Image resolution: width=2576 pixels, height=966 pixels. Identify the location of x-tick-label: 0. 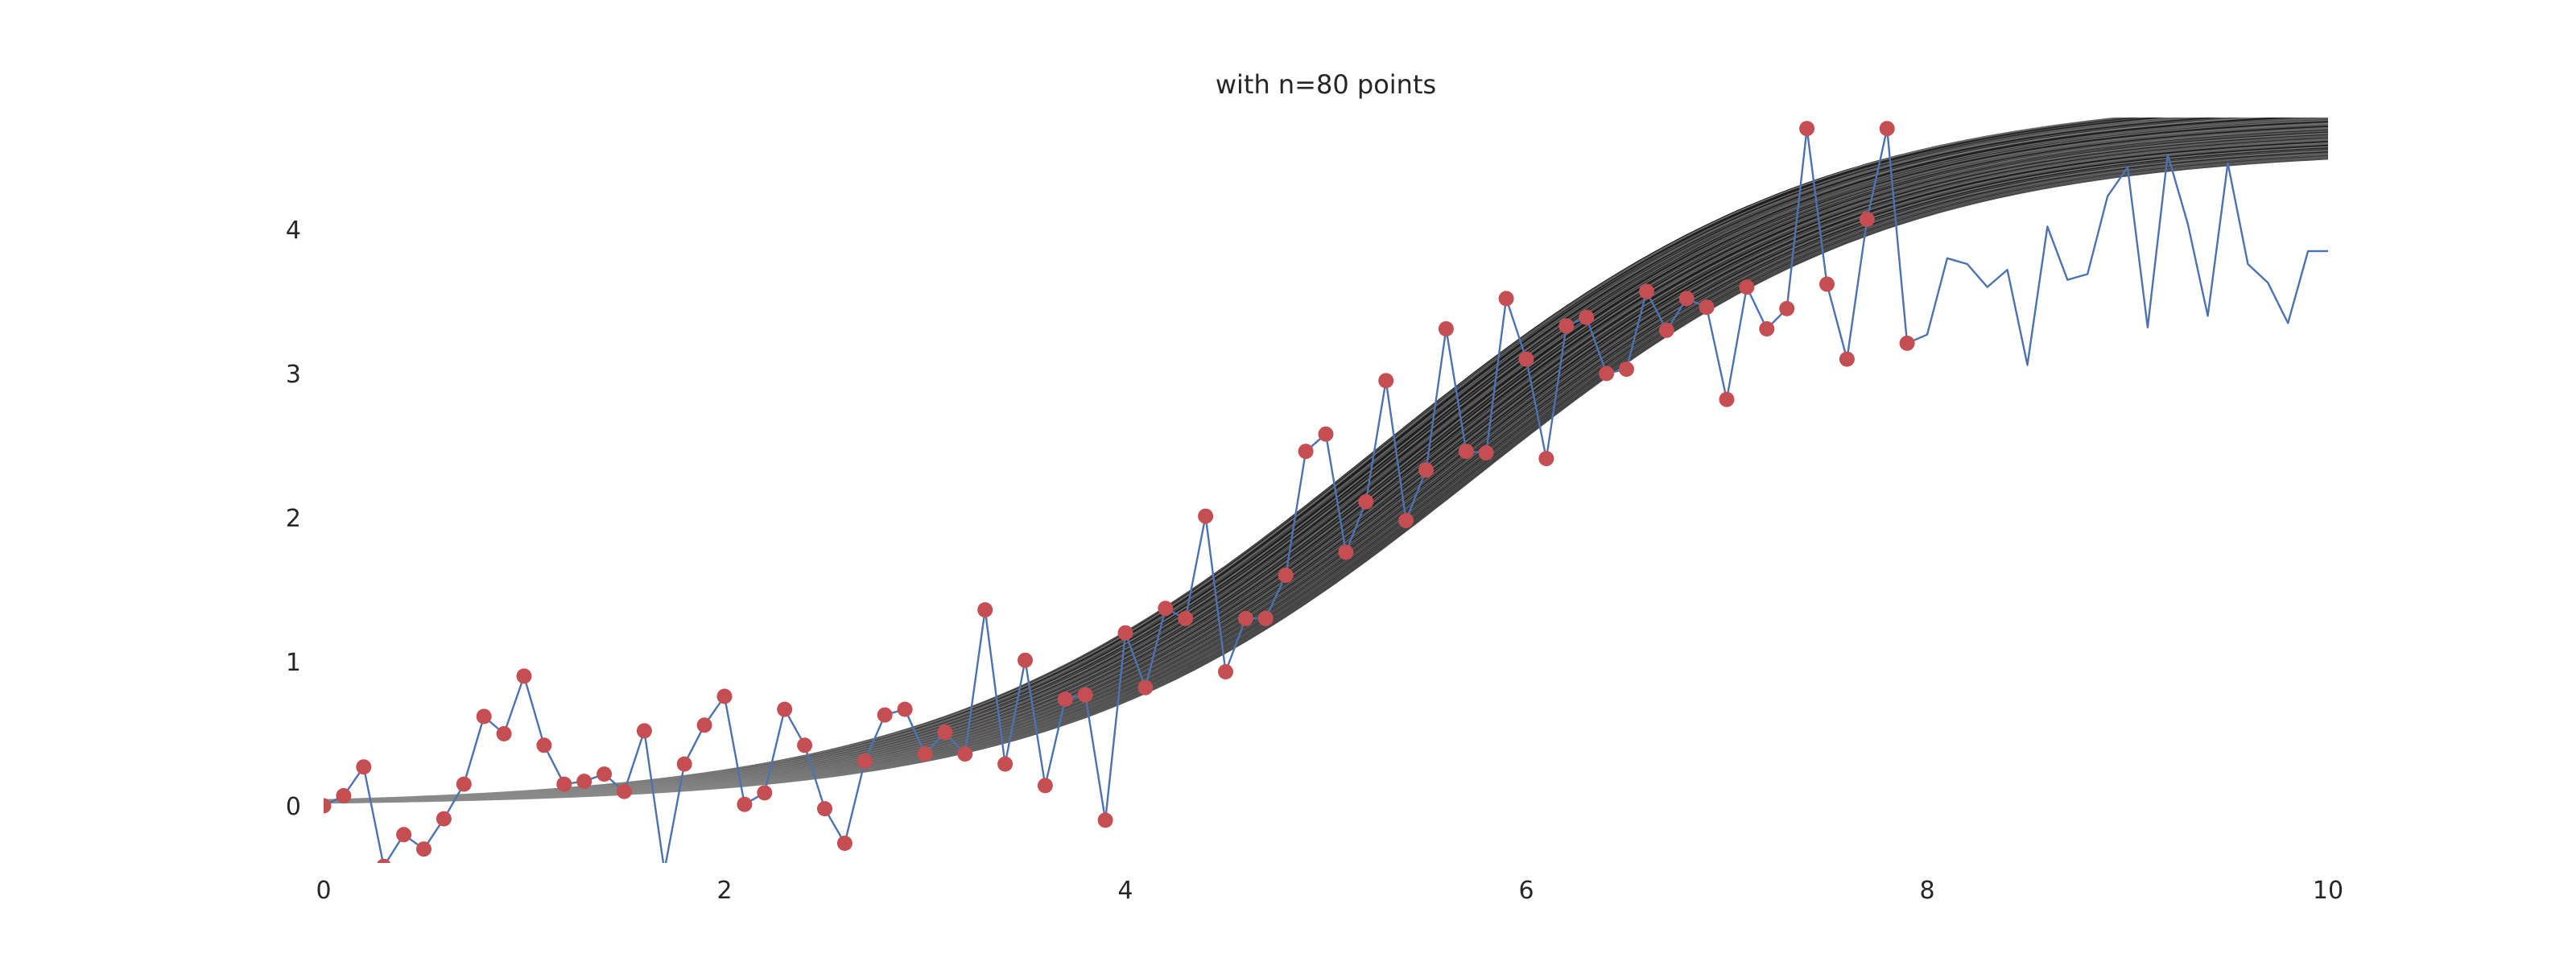
(323, 891).